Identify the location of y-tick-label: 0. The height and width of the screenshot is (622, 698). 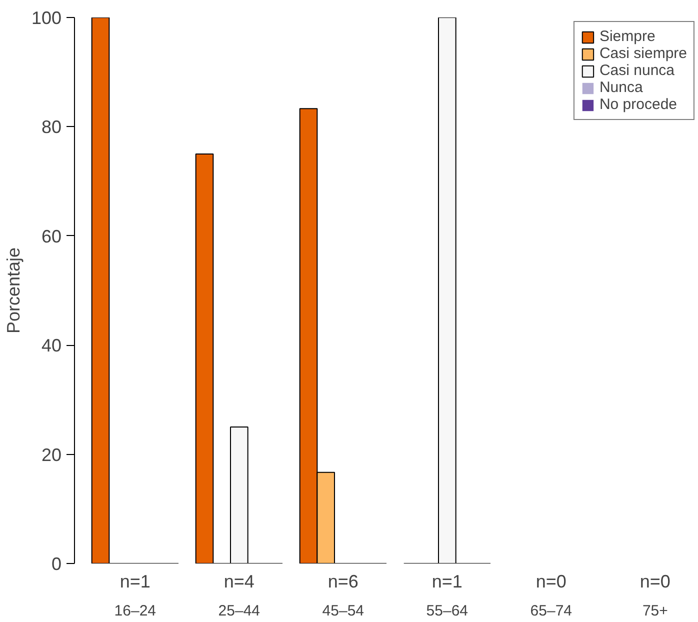
(56, 564).